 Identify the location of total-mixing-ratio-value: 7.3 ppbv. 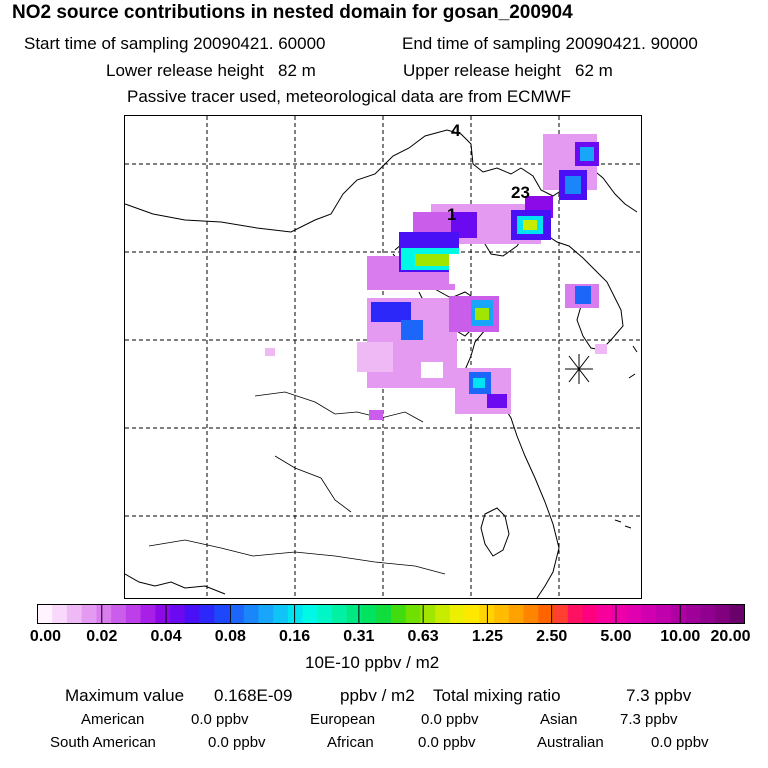
(659, 695).